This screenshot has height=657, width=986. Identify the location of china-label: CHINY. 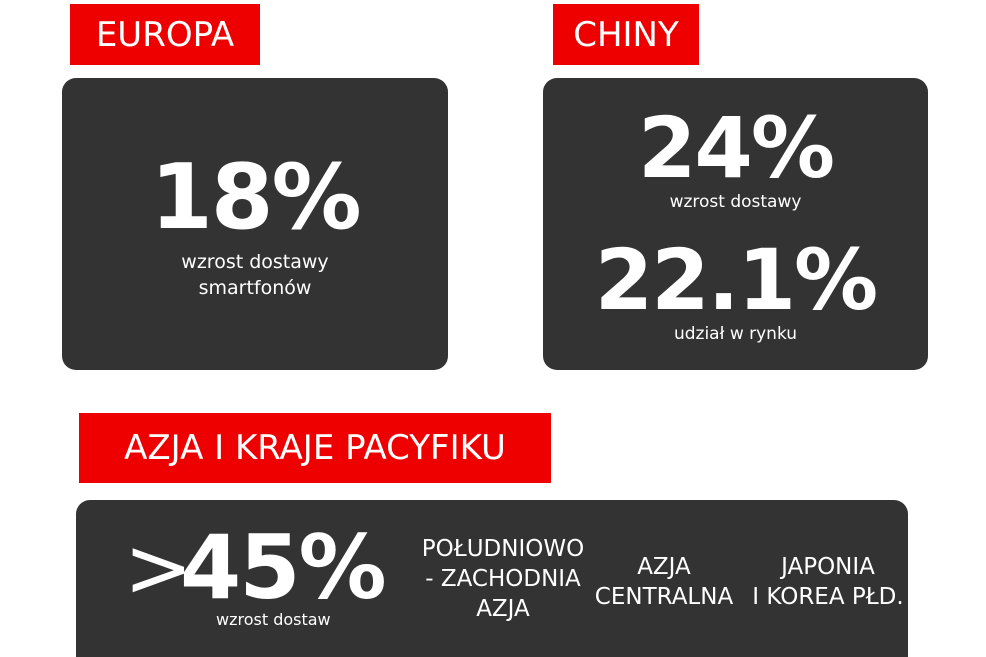
(626, 34).